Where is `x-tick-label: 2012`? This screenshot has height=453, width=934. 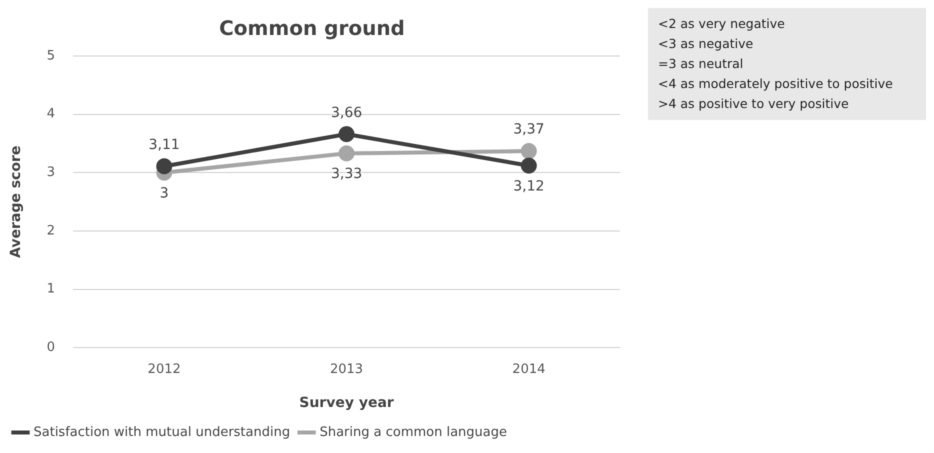 x-tick-label: 2012 is located at coordinates (164, 369).